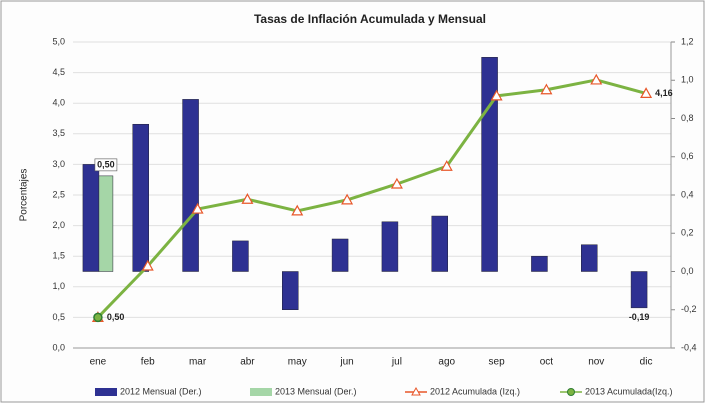 The width and height of the screenshot is (705, 403). Describe the element at coordinates (346, 362) in the screenshot. I see `x-tick-label: jun` at that location.